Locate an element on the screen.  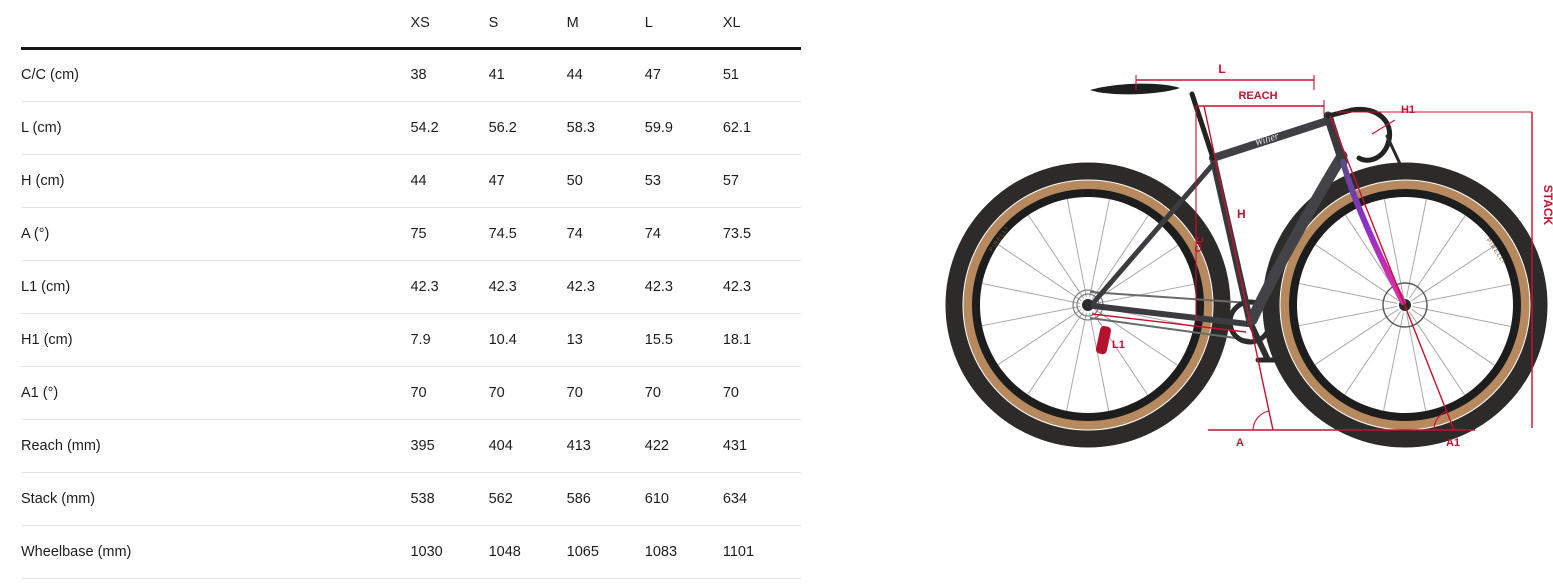
row-value: 431 is located at coordinates (735, 445).